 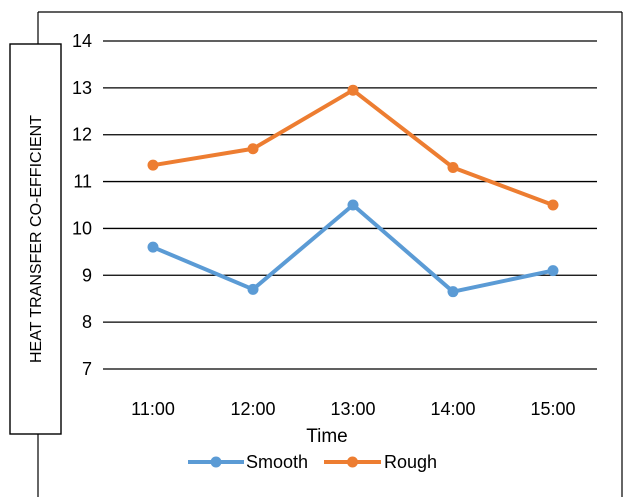 What do you see at coordinates (277, 462) in the screenshot?
I see `legend-label: Smooth` at bounding box center [277, 462].